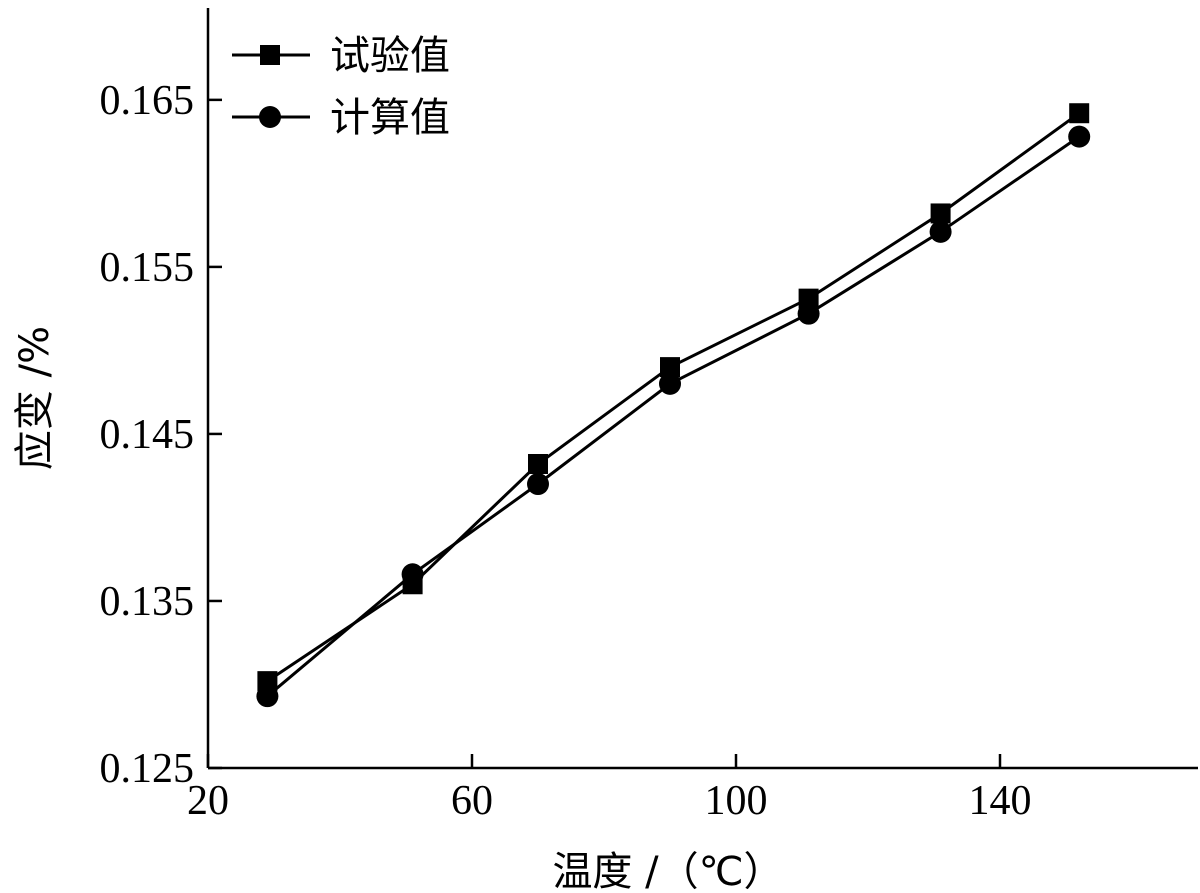  What do you see at coordinates (147, 769) in the screenshot?
I see `y-tick-label: 0.125` at bounding box center [147, 769].